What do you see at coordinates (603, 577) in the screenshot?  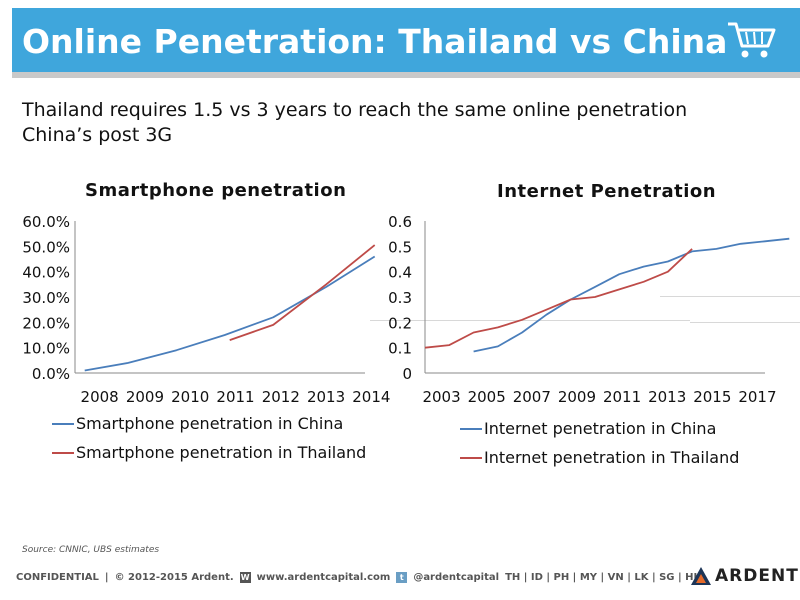 I see `country-list: TH | ID | PH | MY | VN | LK | SG | HK` at bounding box center [603, 577].